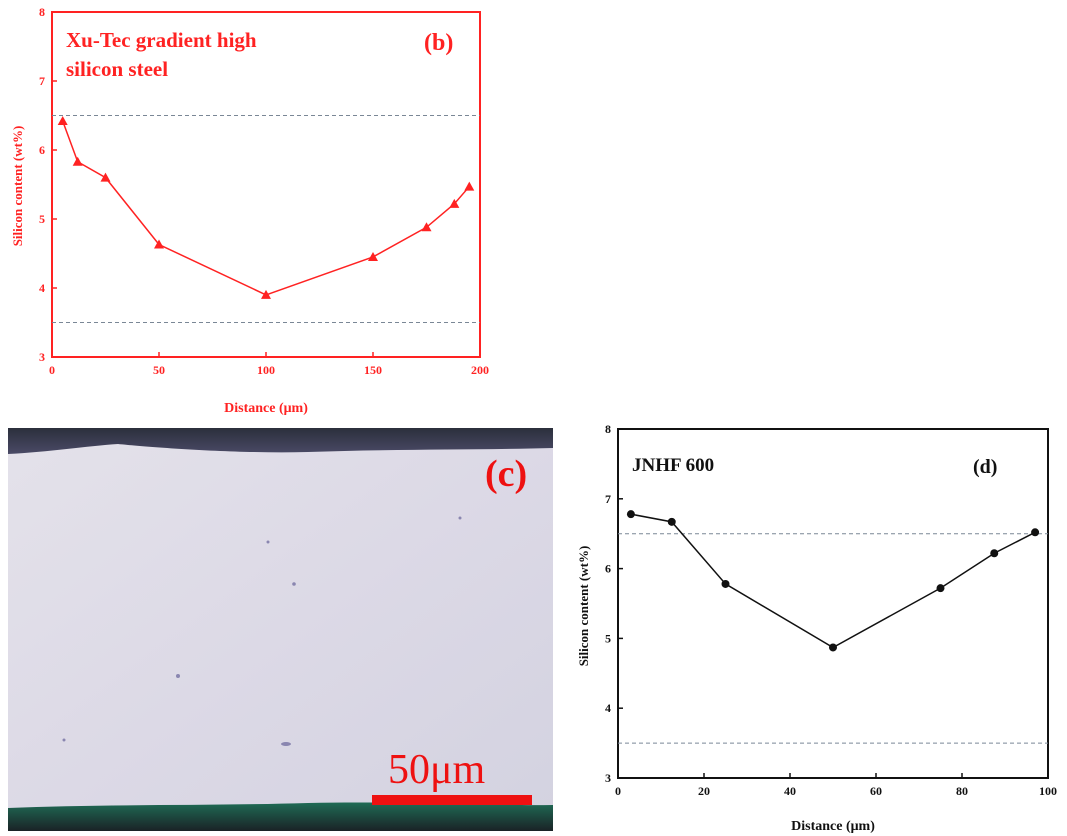  I want to click on series-line, so click(265, 208).